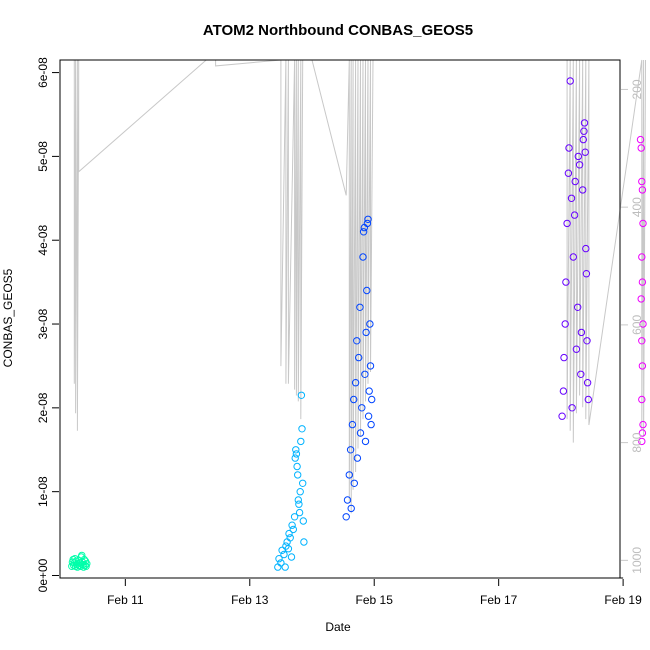 This screenshot has width=650, height=650. I want to click on chart-title: ATOM2 Northbound CONBAS_GEOS5, so click(338, 30).